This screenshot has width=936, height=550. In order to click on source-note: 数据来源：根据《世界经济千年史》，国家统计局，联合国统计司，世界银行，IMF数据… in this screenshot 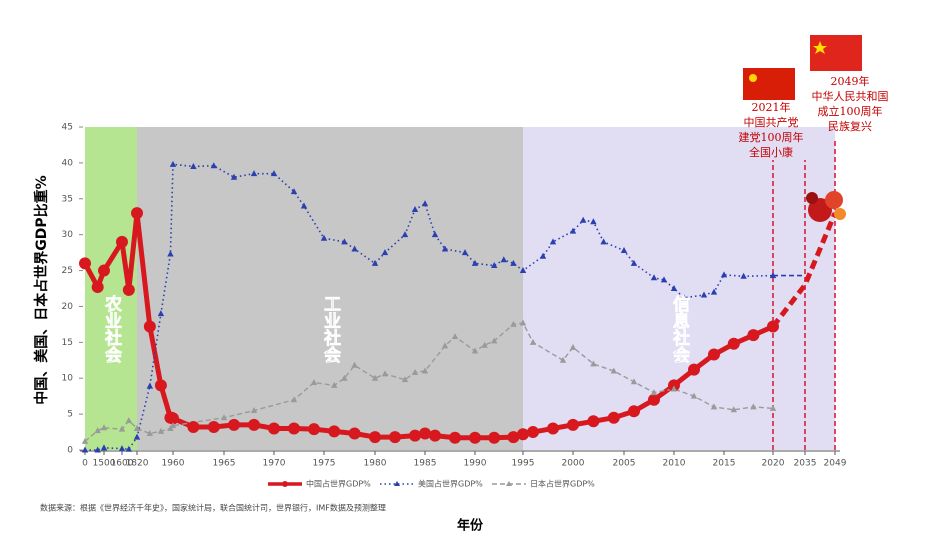, I will do `click(213, 508)`.